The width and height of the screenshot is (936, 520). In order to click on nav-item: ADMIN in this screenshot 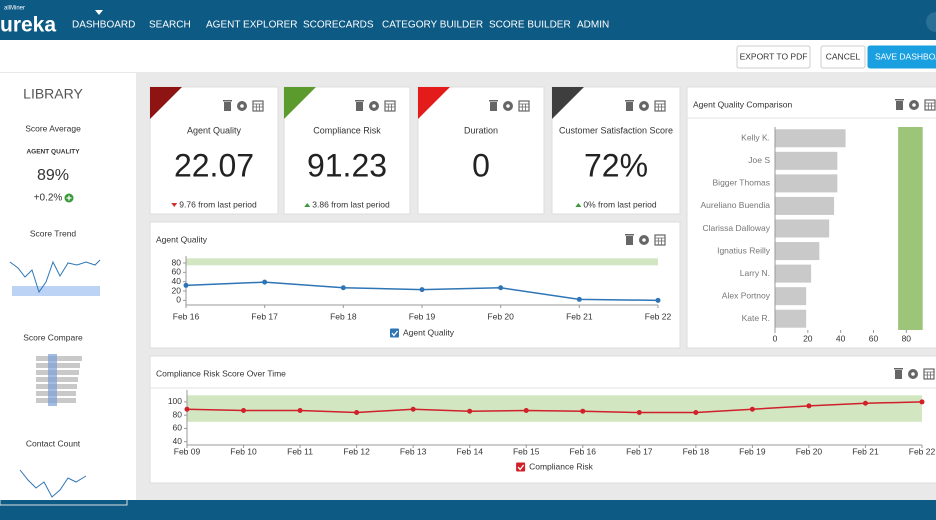, I will do `click(593, 25)`.